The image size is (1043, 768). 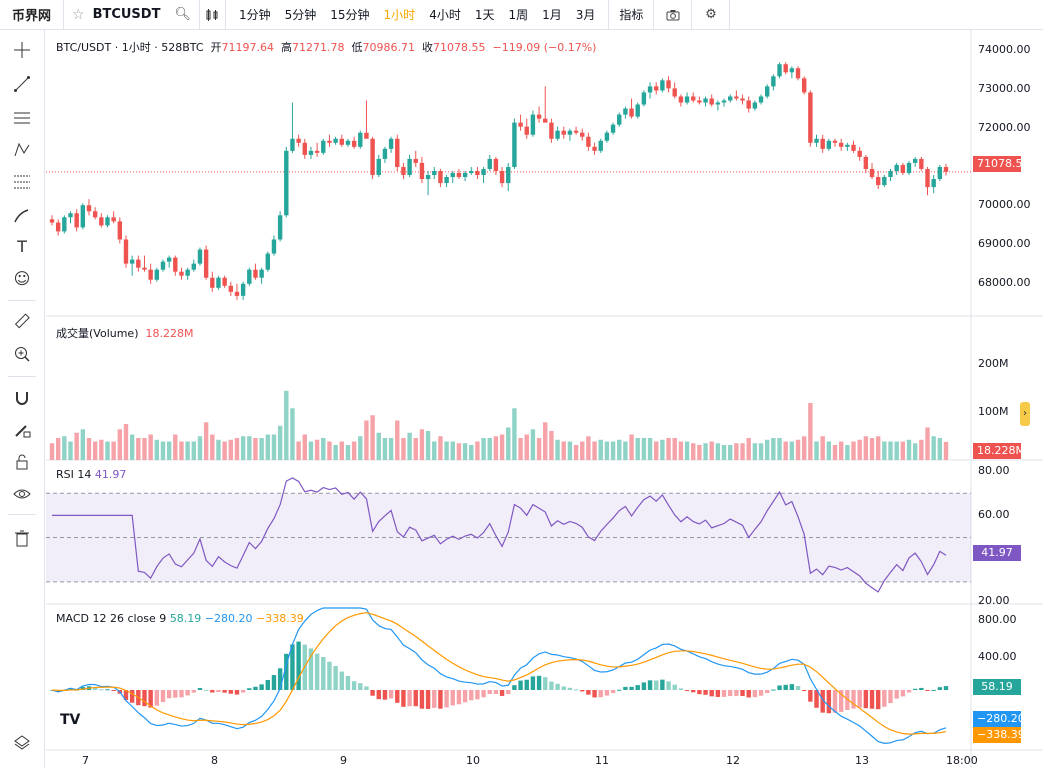 What do you see at coordinates (22, 322) in the screenshot?
I see `ruler-icon` at bounding box center [22, 322].